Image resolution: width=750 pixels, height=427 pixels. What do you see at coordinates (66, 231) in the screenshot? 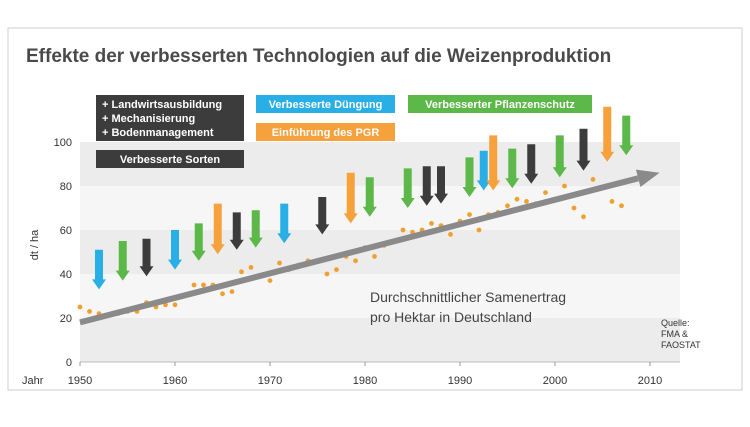
I see `y-tick-label-60: 60` at bounding box center [66, 231].